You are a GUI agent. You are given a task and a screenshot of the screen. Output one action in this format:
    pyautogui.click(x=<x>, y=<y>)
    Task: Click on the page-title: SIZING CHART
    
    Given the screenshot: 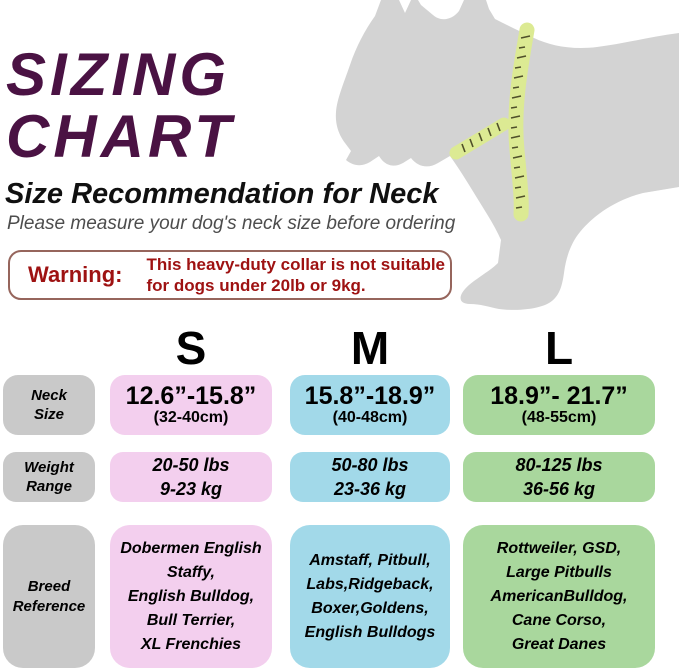 What is the action you would take?
    pyautogui.click(x=120, y=105)
    